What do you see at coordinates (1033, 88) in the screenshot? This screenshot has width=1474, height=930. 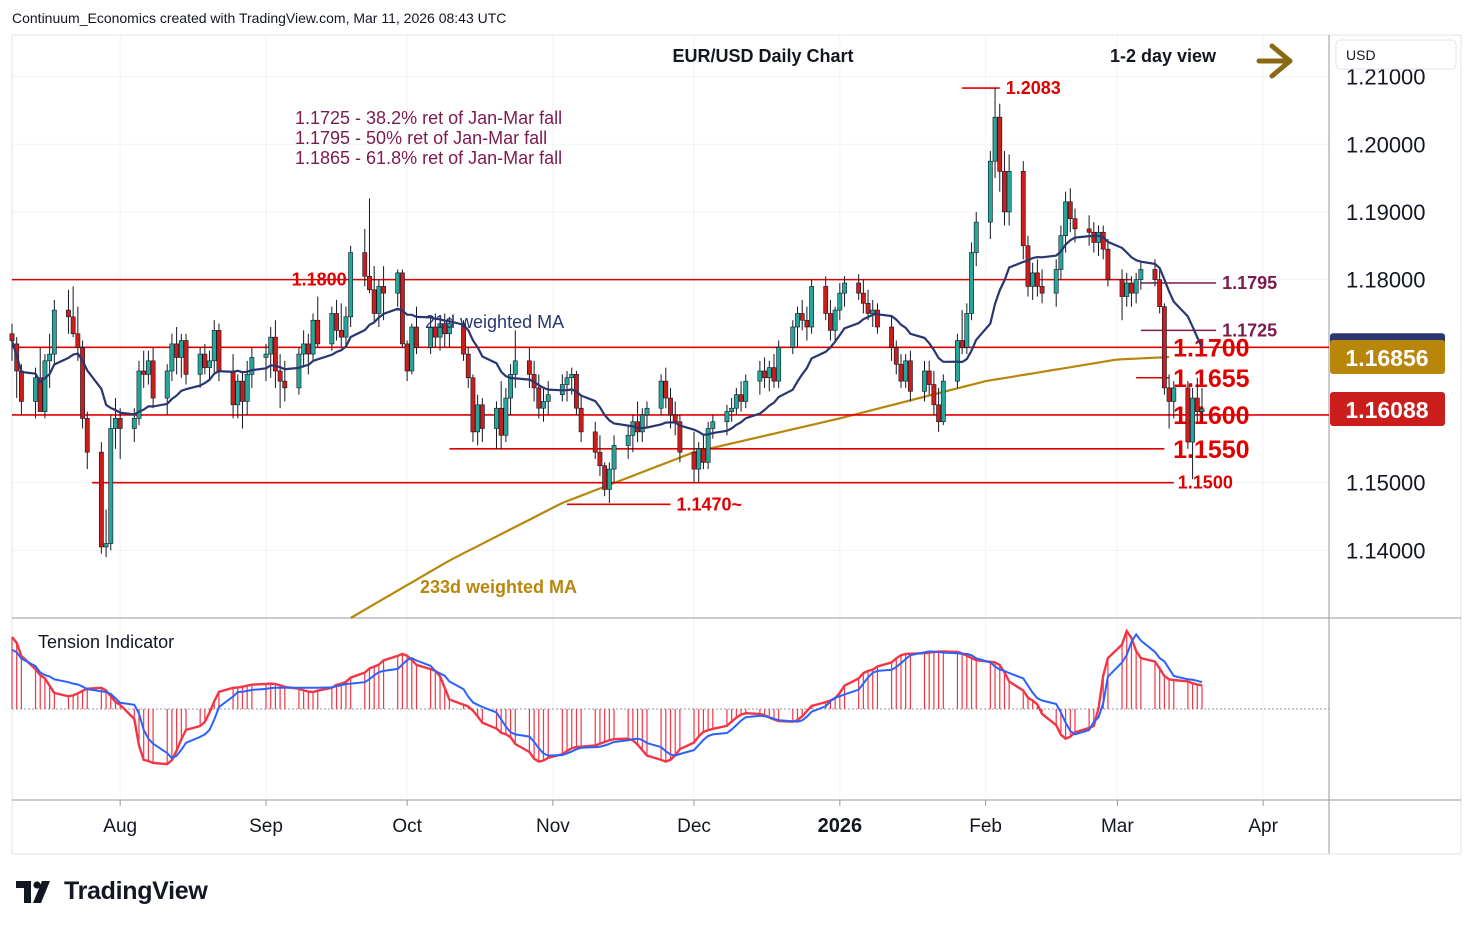 I see `level-label-6: 1.2083` at bounding box center [1033, 88].